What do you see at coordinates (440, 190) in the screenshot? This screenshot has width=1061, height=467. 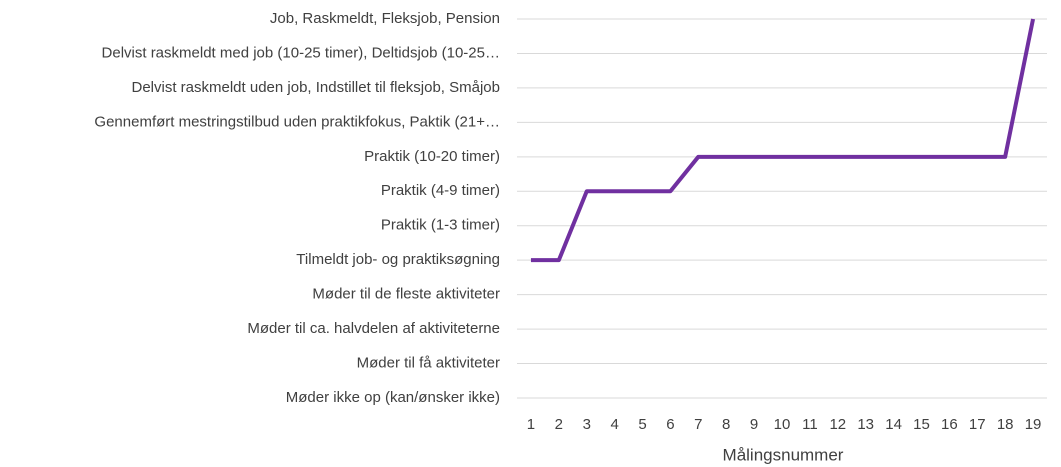 I see `y-tick-label: Praktik (4-9 timer)` at bounding box center [440, 190].